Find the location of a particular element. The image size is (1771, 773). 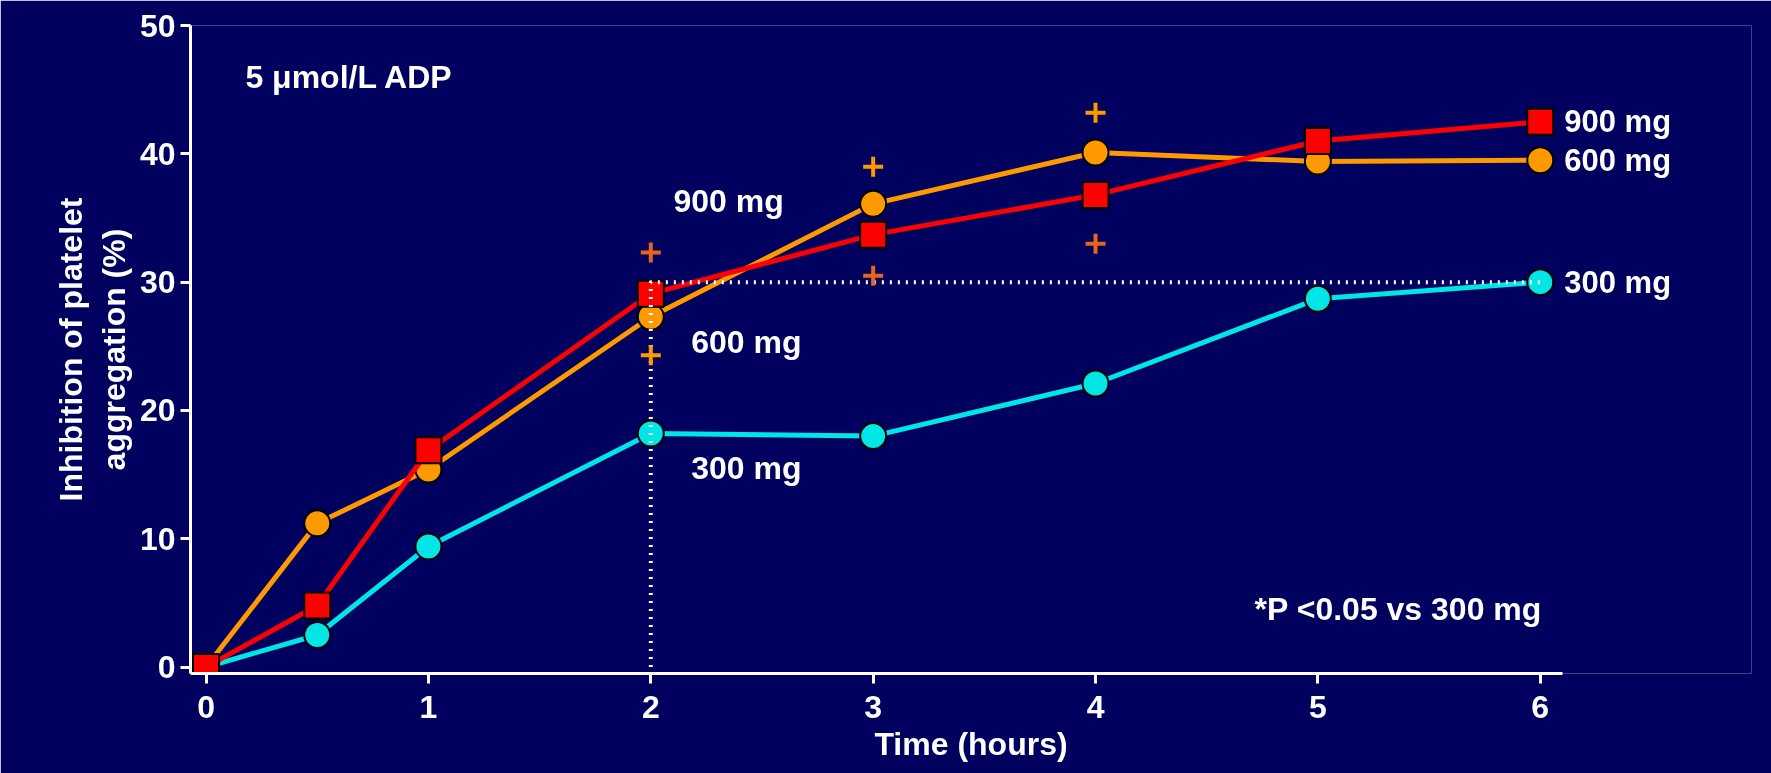

annotation: *P <0.05 vs 300 mg is located at coordinates (1398, 608).